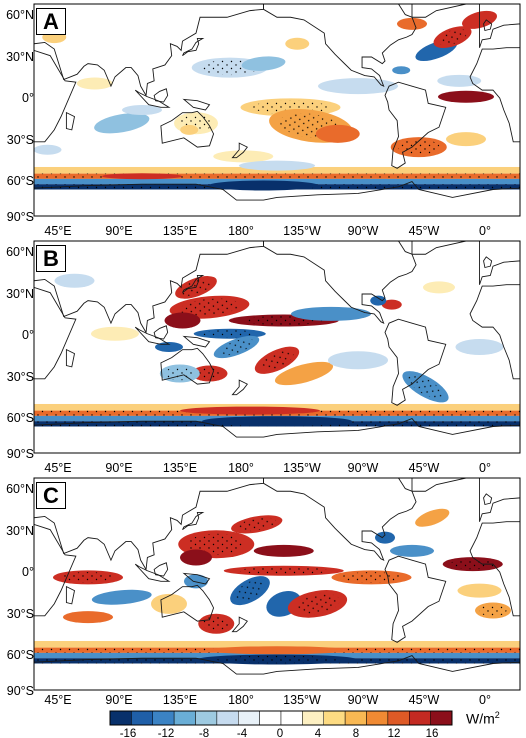 Image resolution: width=526 pixels, height=738 pixels. Describe the element at coordinates (166, 733) in the screenshot. I see `colorbar-tick: -12` at that location.